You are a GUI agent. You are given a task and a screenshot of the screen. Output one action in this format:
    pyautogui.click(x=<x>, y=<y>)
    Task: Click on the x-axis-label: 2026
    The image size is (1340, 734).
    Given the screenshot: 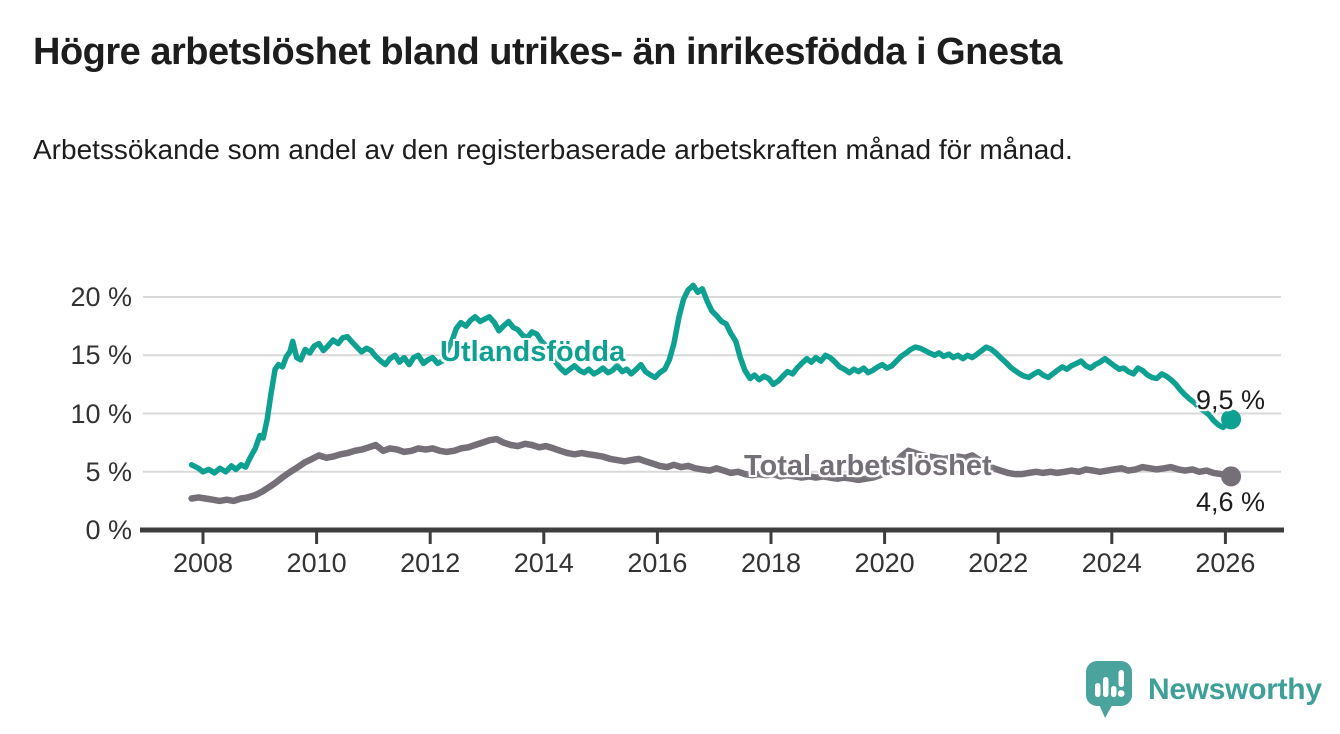 What is the action you would take?
    pyautogui.click(x=1225, y=563)
    